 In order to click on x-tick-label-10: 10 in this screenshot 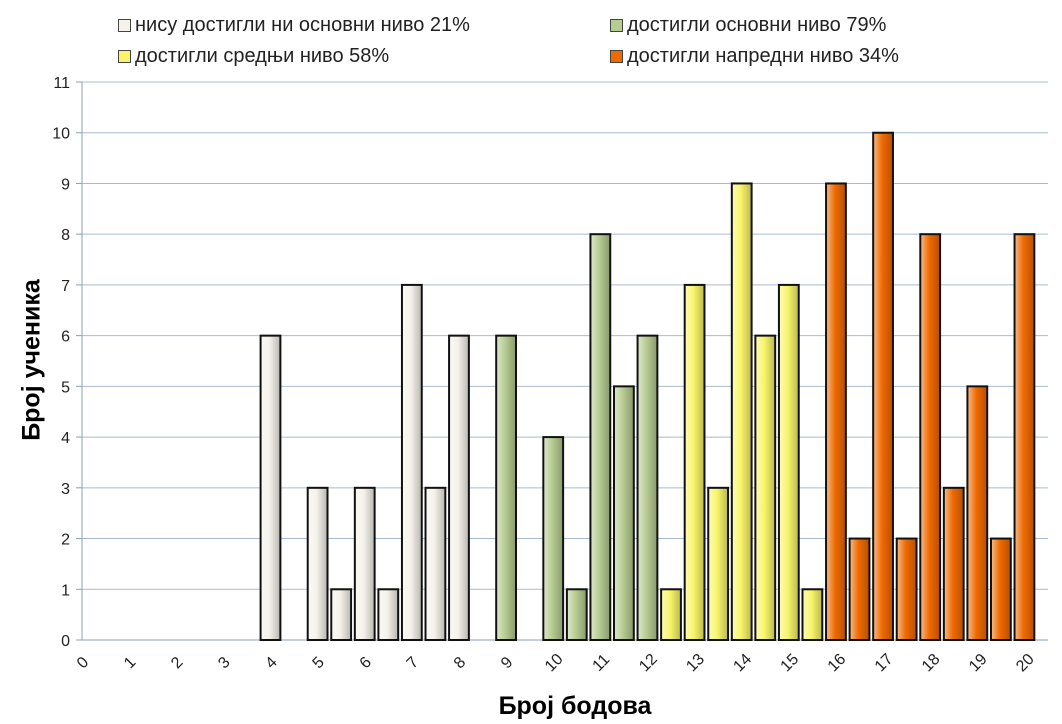, I will do `click(554, 663)`.